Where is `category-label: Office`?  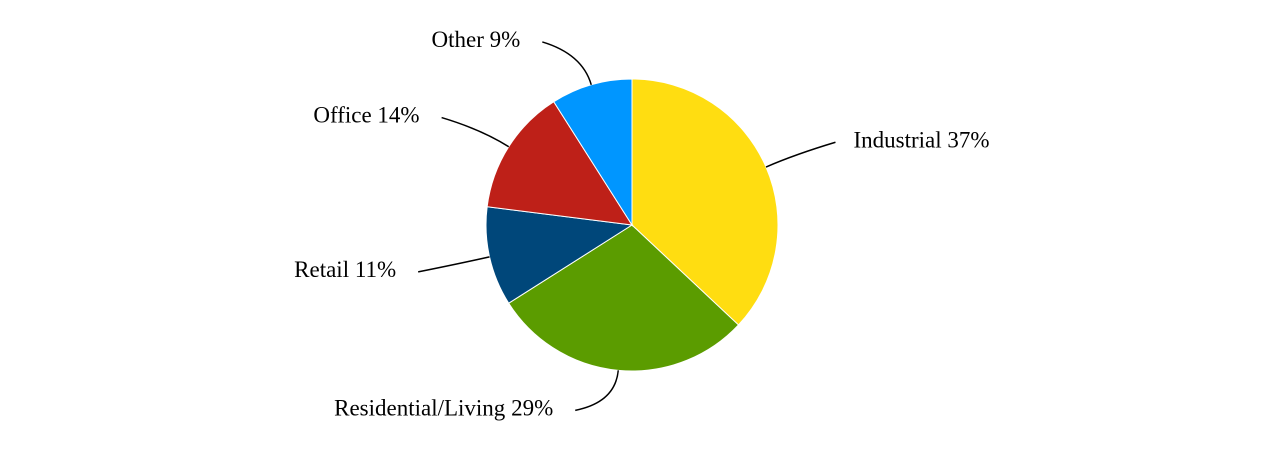
category-label: Office is located at coordinates (342, 115).